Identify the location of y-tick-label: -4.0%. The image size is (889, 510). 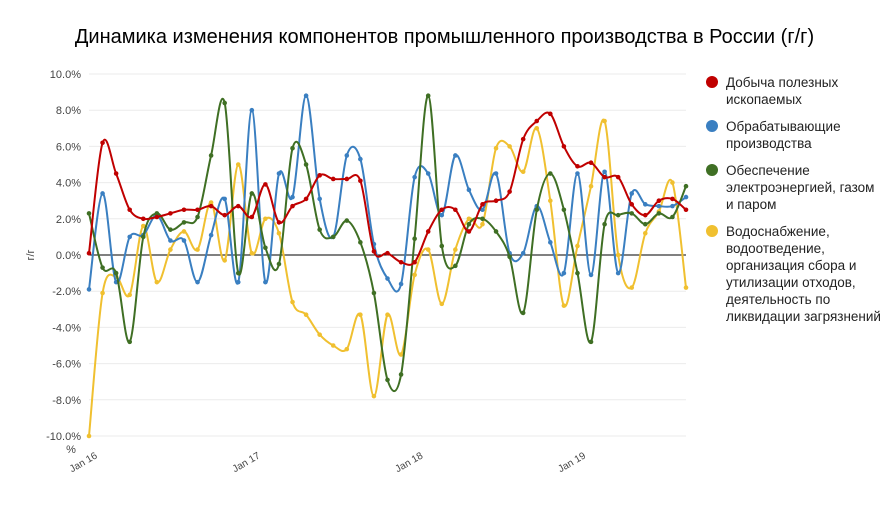
(66, 328).